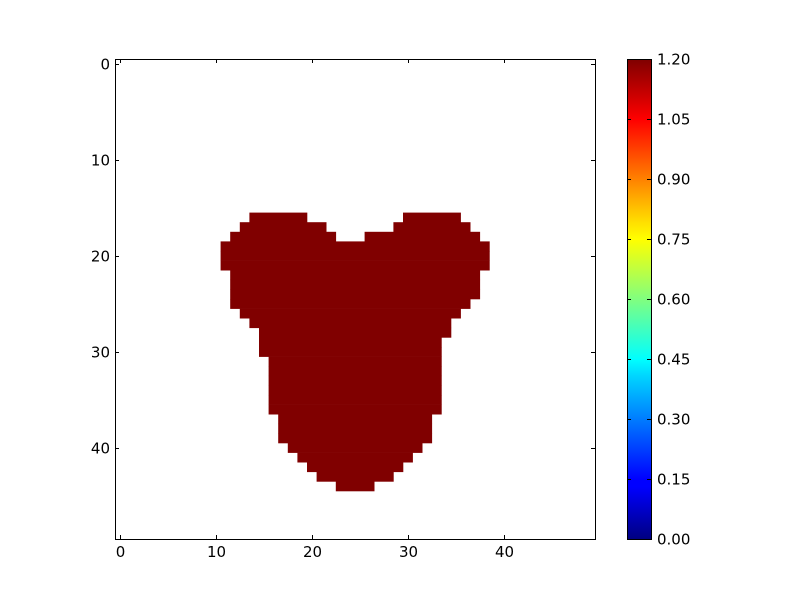 This screenshot has height=604, width=800. Describe the element at coordinates (100, 161) in the screenshot. I see `y-tick-label: 10` at that location.